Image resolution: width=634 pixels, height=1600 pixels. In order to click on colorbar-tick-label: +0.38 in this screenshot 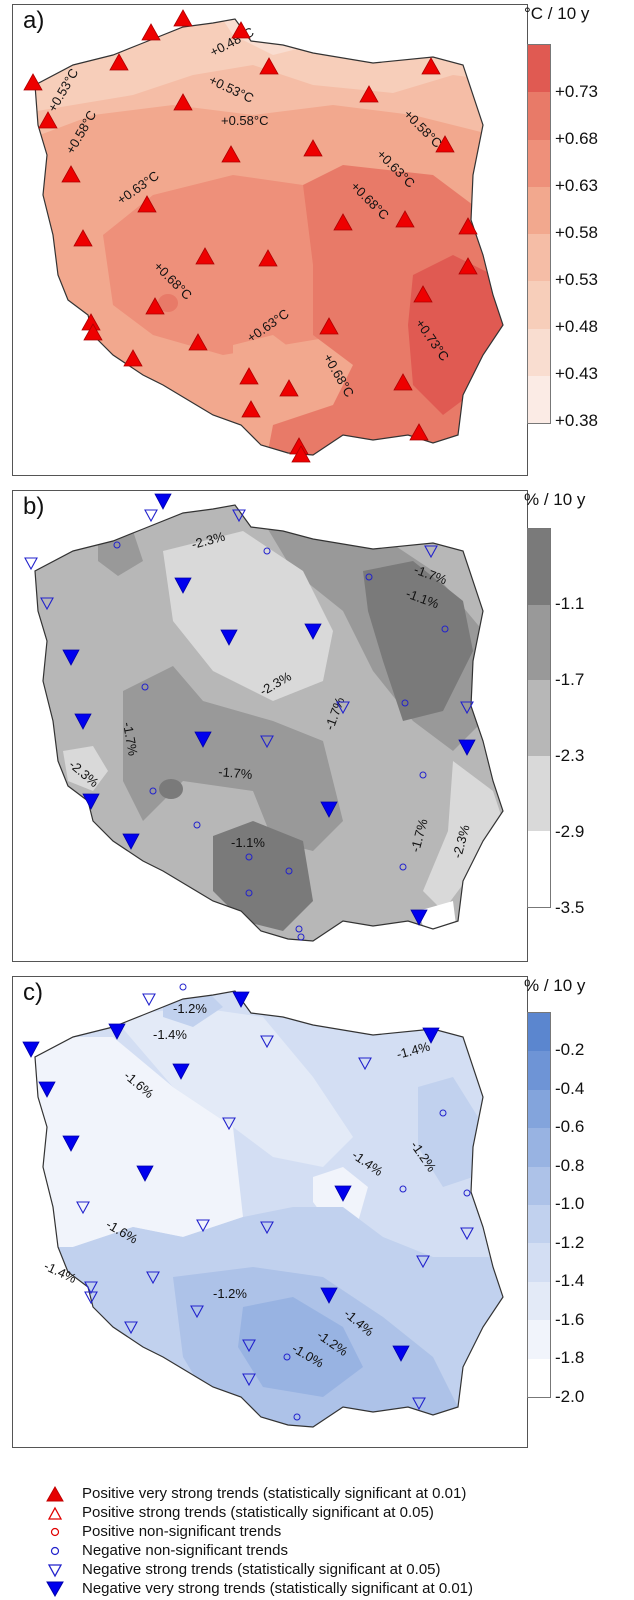, I will do `click(577, 420)`.